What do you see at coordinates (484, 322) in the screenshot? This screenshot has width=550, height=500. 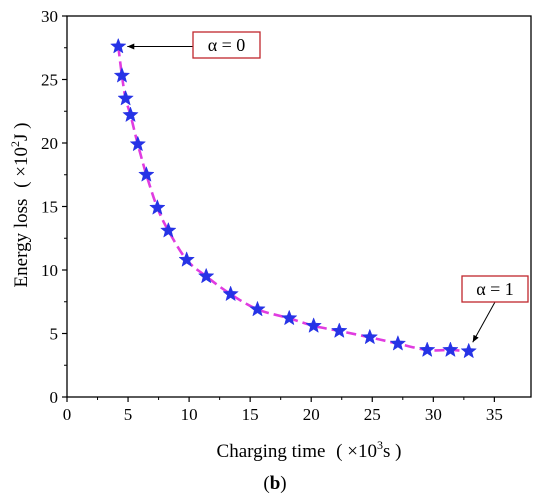 I see `annotation-arrow-alpha1` at bounding box center [484, 322].